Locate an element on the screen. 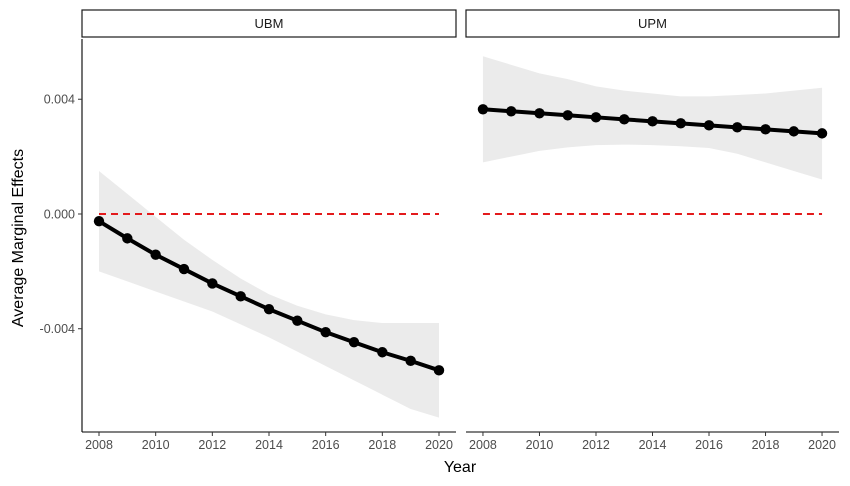 The image size is (850, 486). y-tick-label: 0.000 is located at coordinates (59, 214).